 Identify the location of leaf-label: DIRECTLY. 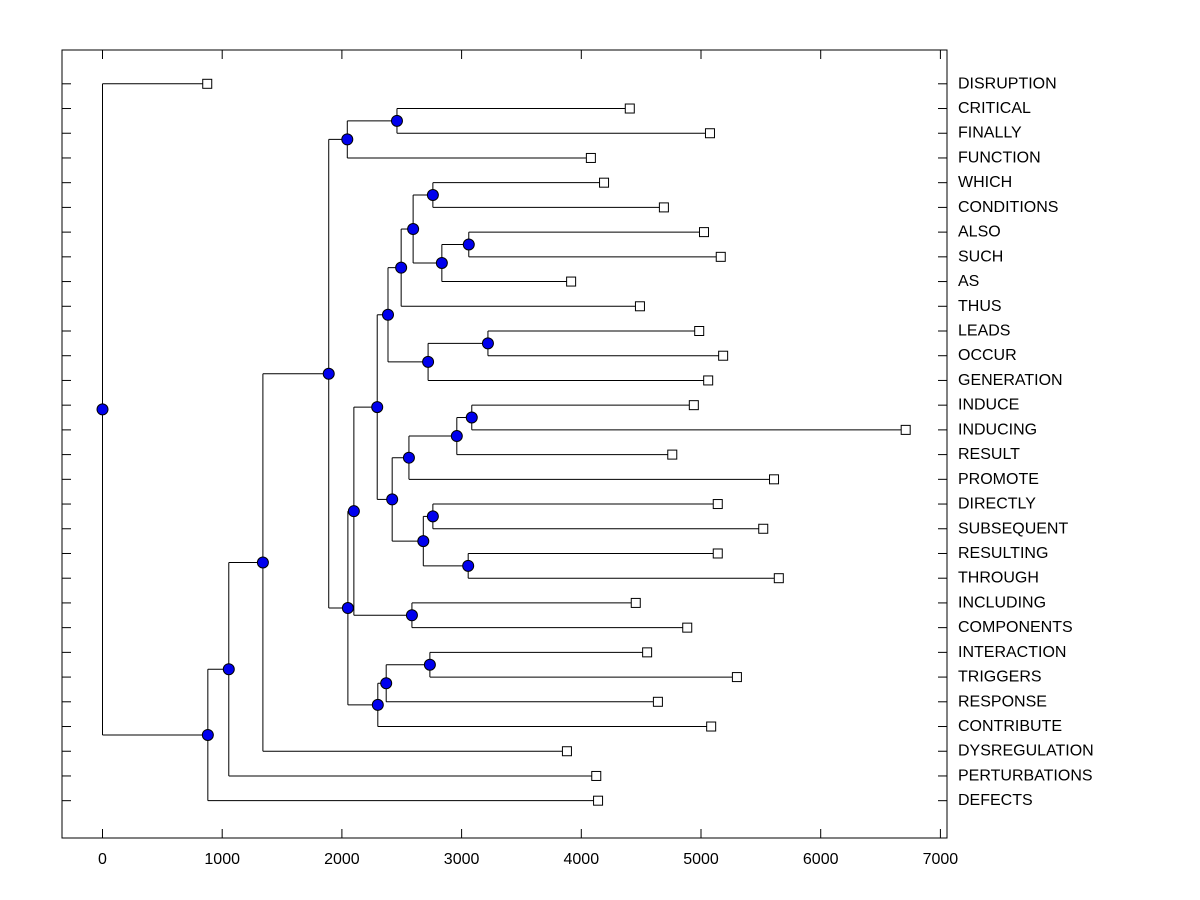
(997, 504).